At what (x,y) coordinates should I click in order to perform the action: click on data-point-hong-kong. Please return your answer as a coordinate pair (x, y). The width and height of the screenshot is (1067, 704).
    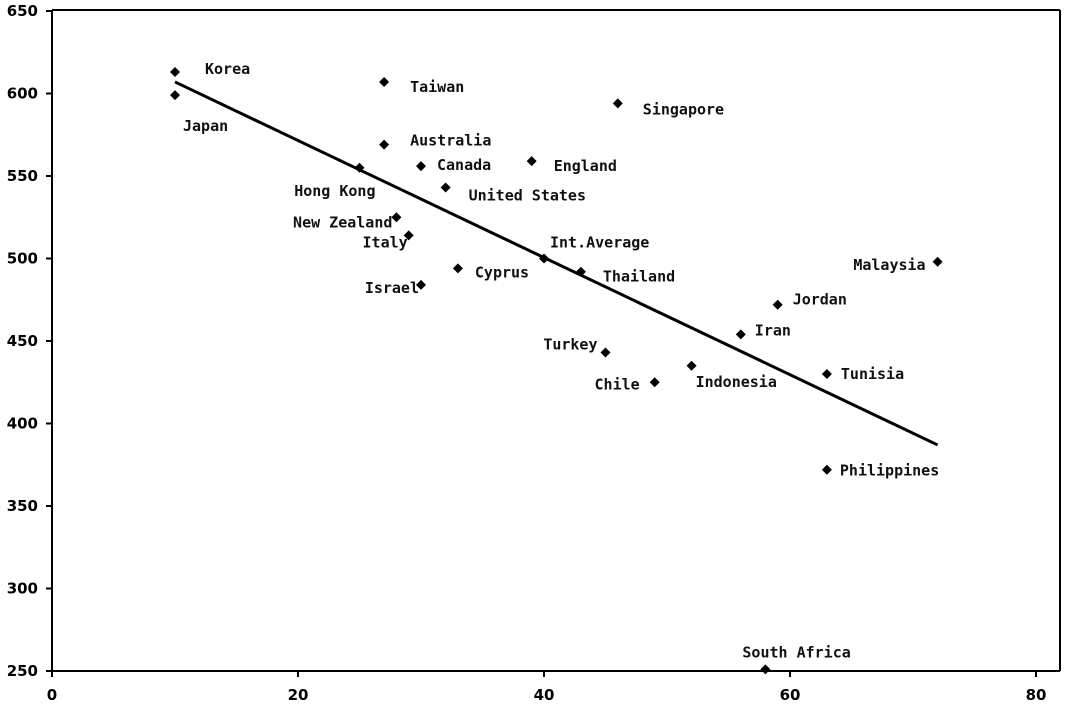
    Looking at the image, I should click on (359, 167).